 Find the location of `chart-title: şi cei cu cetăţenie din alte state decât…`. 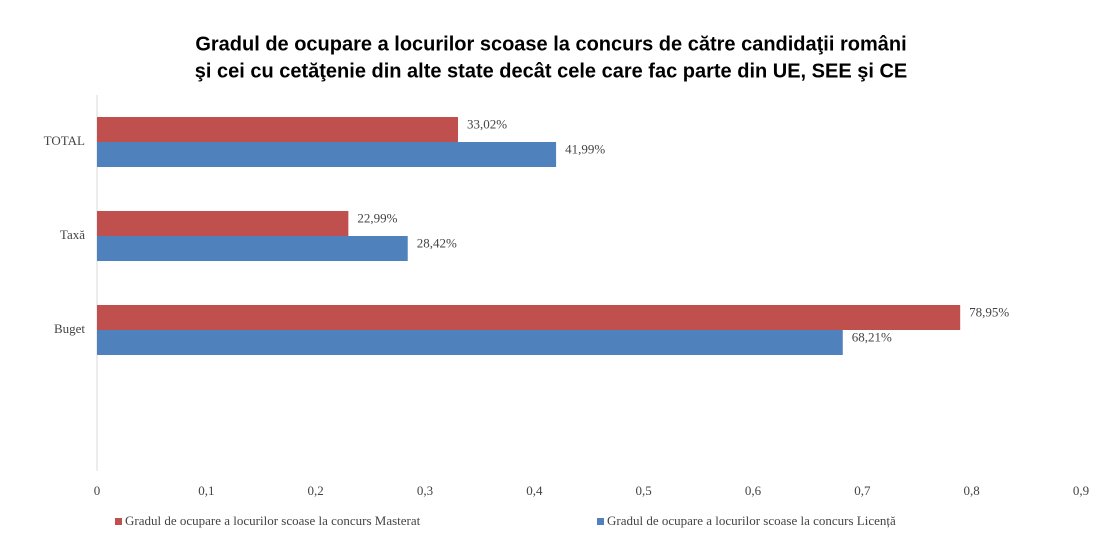

chart-title: şi cei cu cetăţenie din alte state decât… is located at coordinates (551, 71).